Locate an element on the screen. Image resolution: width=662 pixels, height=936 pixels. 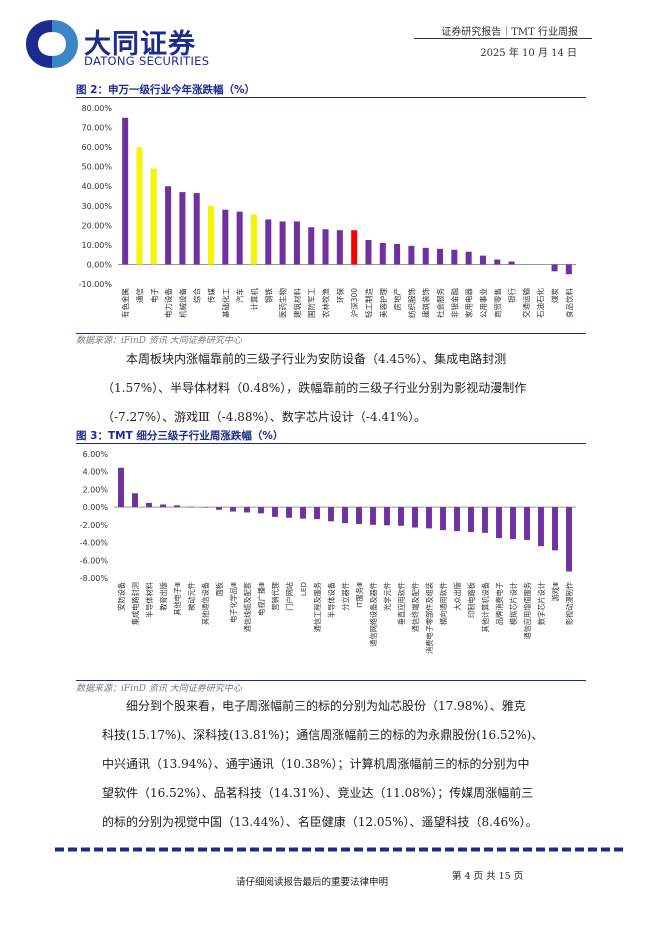
x-tick-label: 综合 is located at coordinates (197, 295).